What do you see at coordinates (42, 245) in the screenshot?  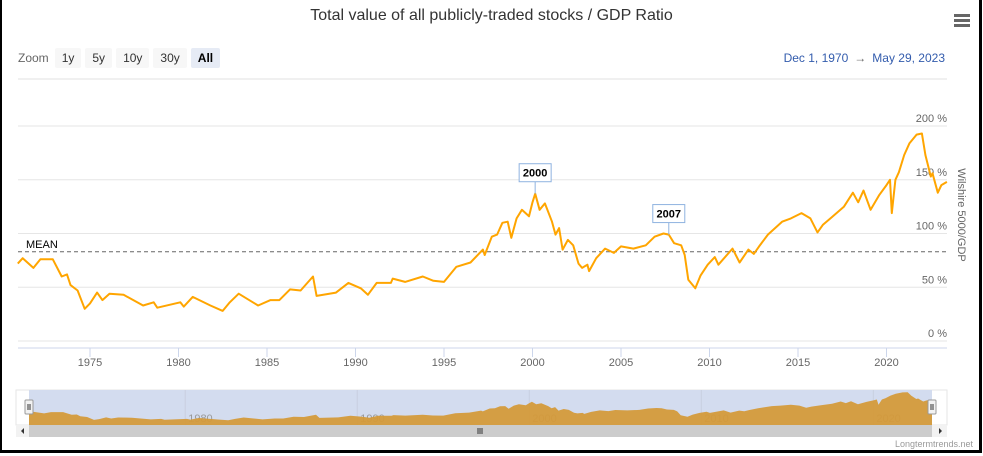 I see `mean-label: MEAN` at bounding box center [42, 245].